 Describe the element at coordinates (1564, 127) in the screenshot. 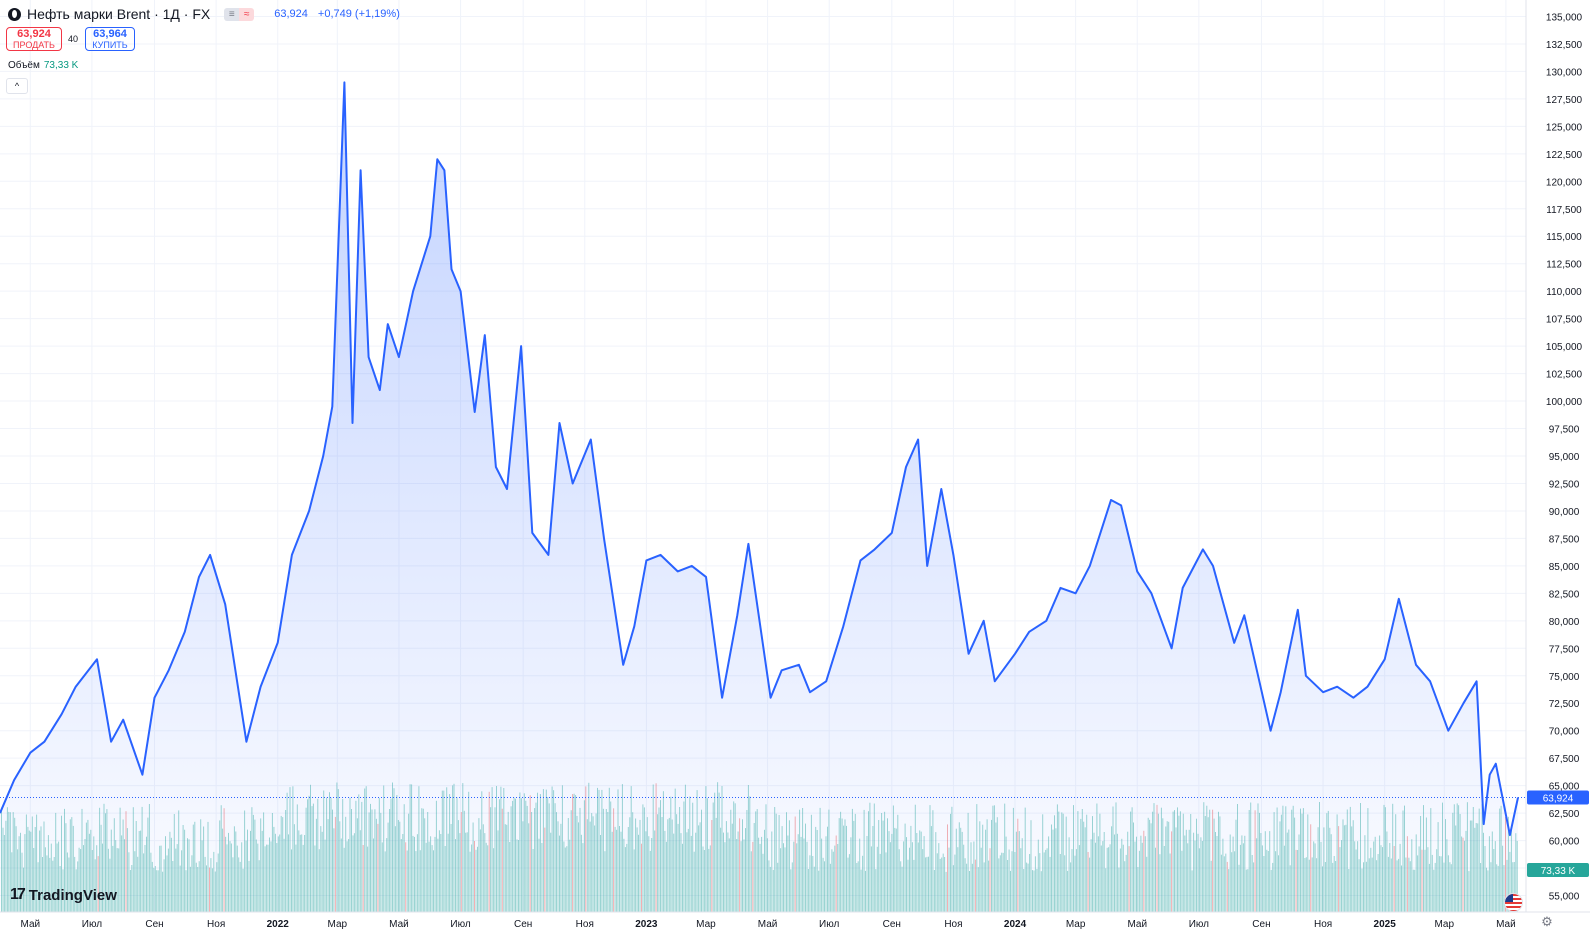

I see `y-tick-label: 125,000` at that location.